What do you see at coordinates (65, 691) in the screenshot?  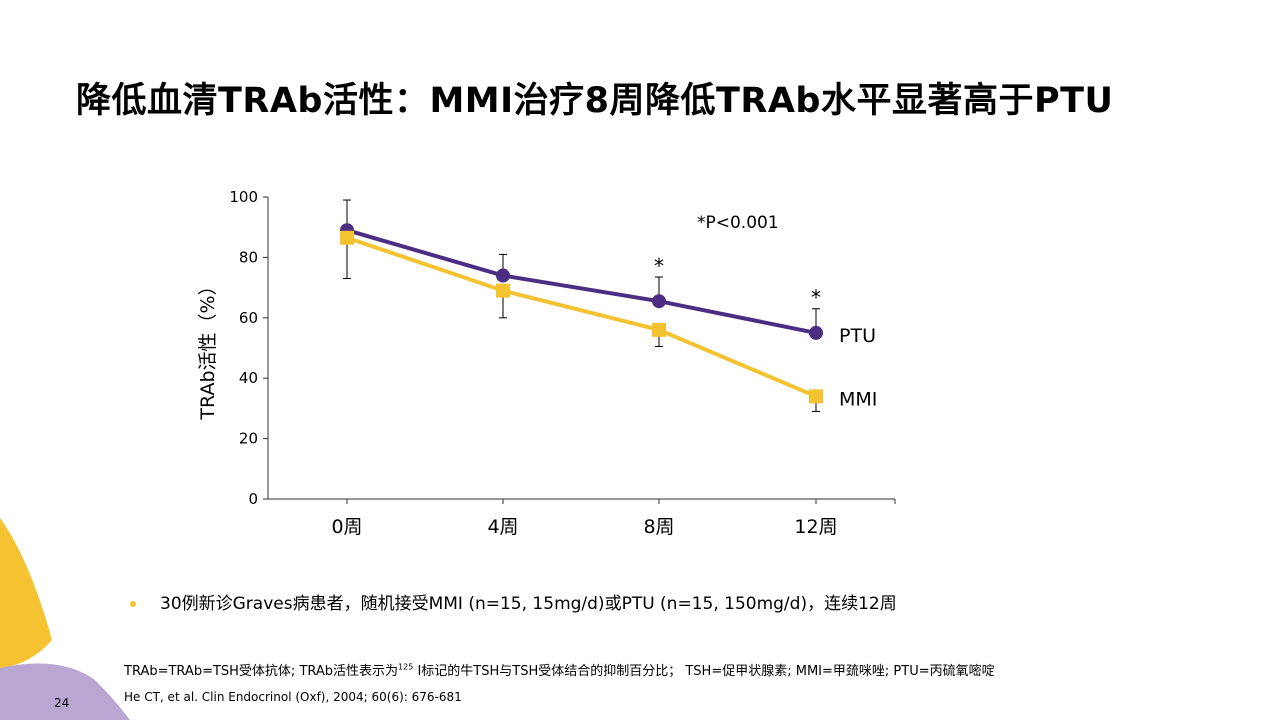 I see `decorative-lavender-shape` at bounding box center [65, 691].